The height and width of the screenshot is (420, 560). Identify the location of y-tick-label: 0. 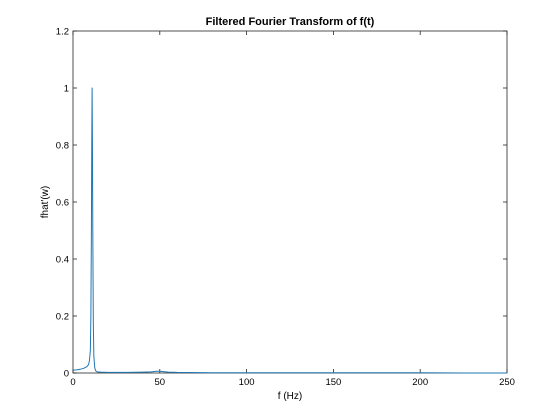
(66, 374).